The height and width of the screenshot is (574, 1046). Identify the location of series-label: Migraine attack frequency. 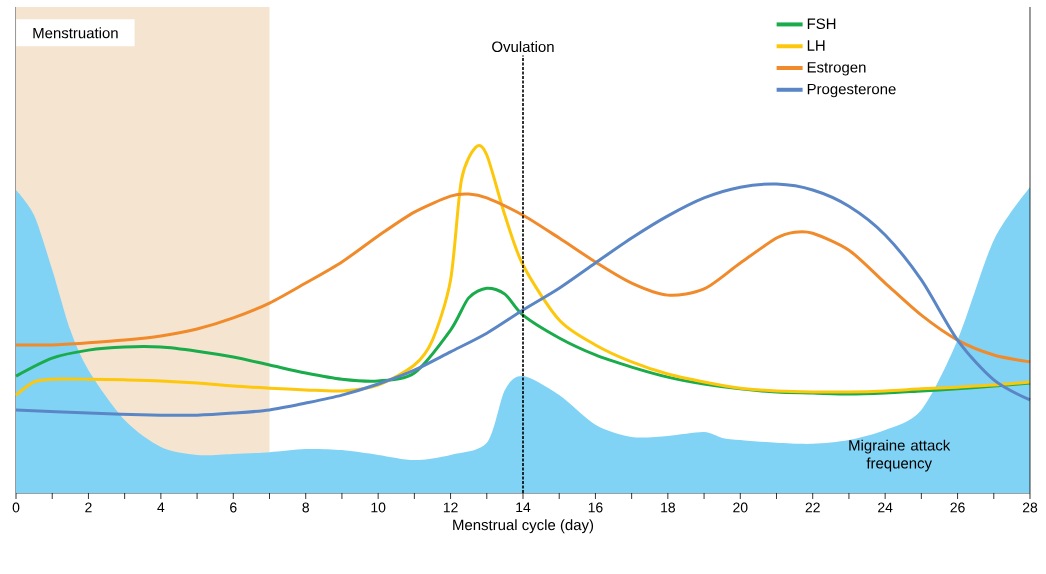
(900, 455).